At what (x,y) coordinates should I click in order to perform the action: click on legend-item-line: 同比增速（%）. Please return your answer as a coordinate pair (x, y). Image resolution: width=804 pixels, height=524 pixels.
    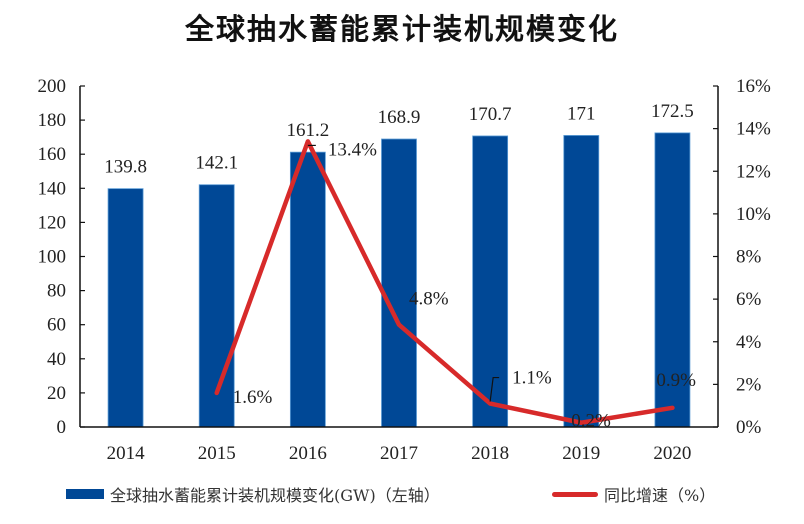
    Looking at the image, I should click on (633, 494).